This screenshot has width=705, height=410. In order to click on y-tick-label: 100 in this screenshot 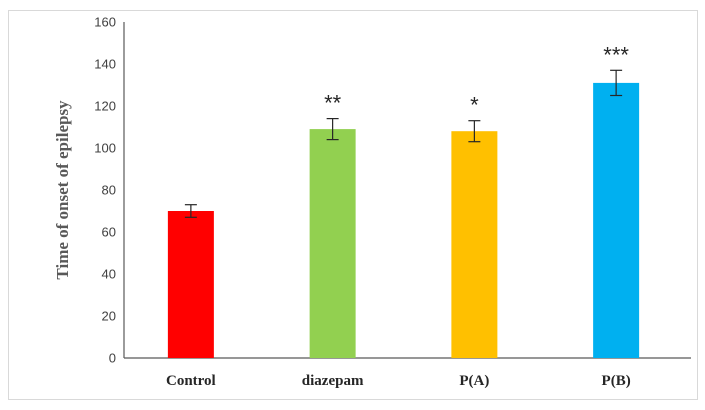, I will do `click(105, 148)`.